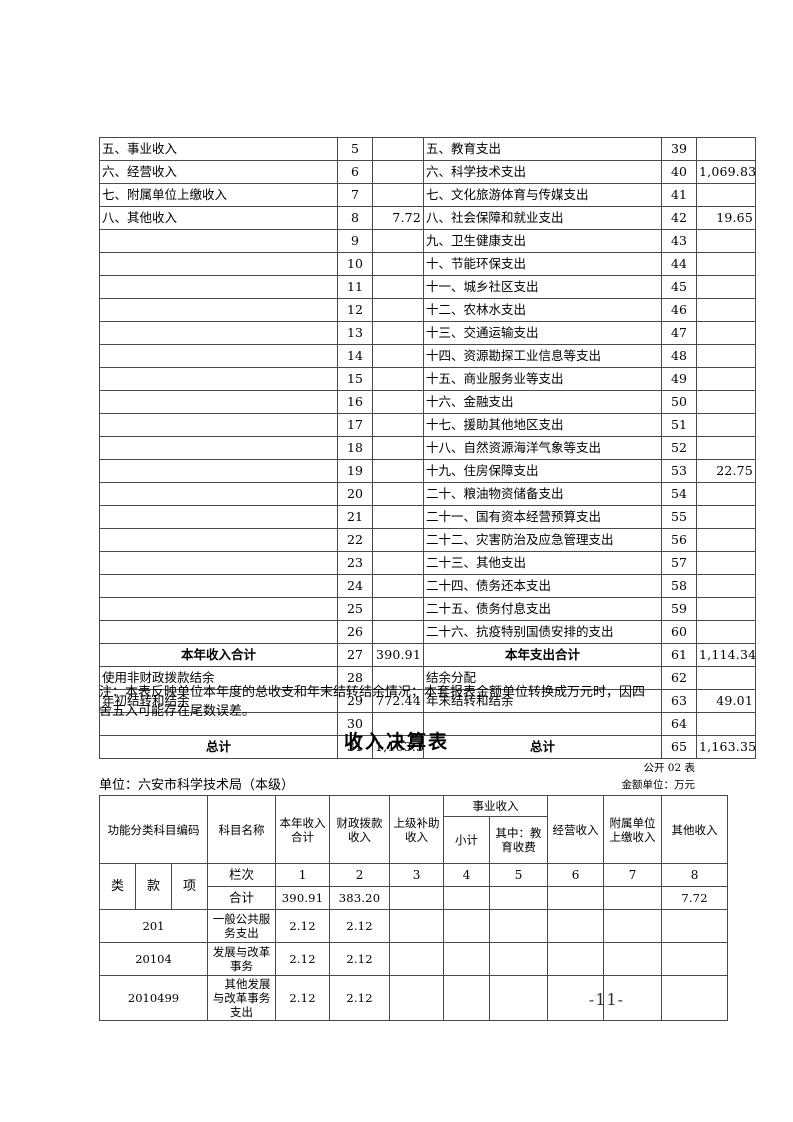  Describe the element at coordinates (679, 172) in the screenshot. I see `expense-line-number: 40` at that location.